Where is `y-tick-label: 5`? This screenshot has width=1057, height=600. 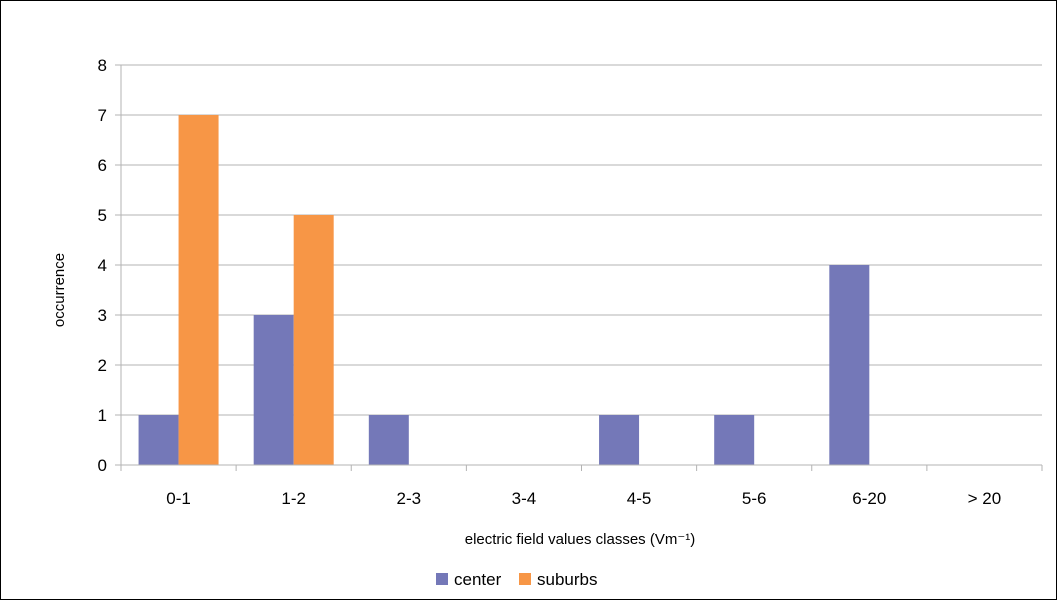 y-tick-label: 5 is located at coordinates (102, 215).